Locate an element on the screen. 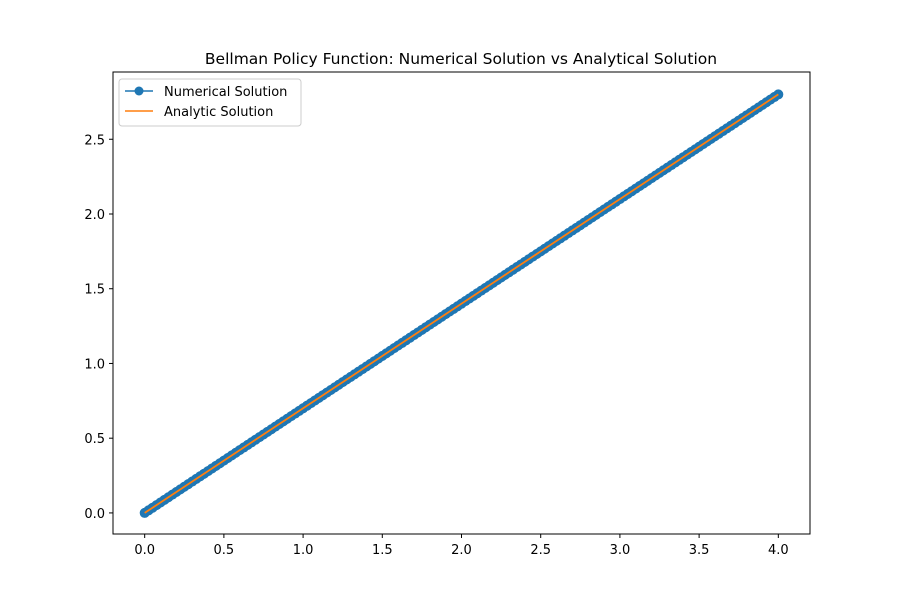 The image size is (900, 600). x-tick-label: 2.5 is located at coordinates (540, 550).